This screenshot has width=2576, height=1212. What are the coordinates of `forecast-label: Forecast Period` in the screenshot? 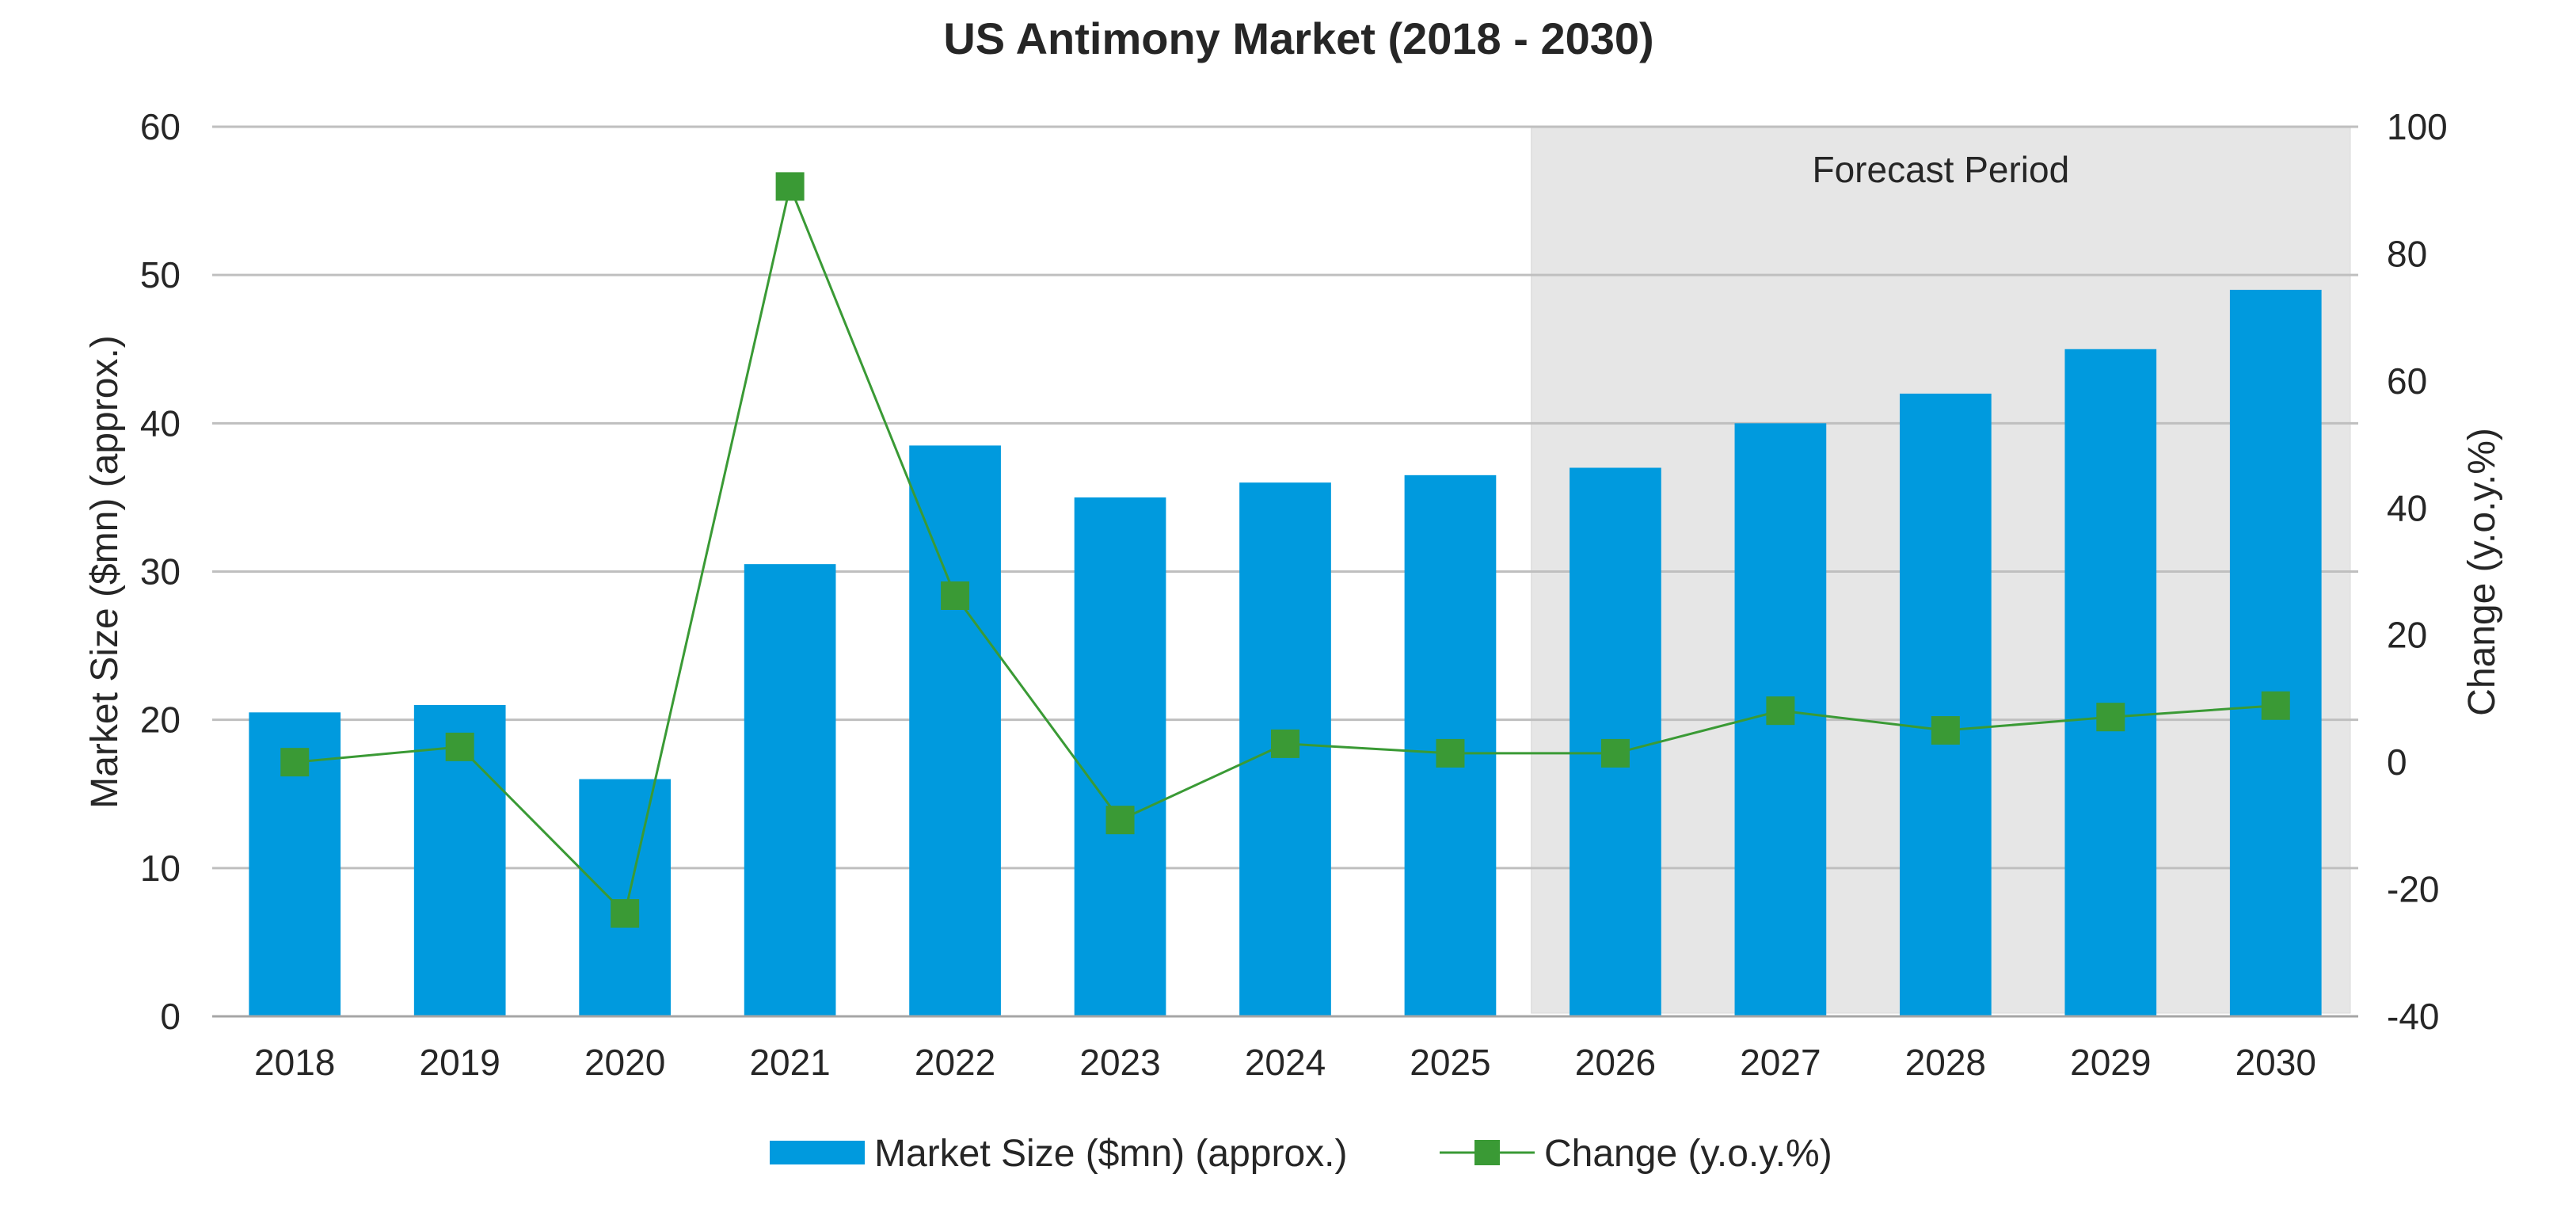 It's located at (1940, 169).